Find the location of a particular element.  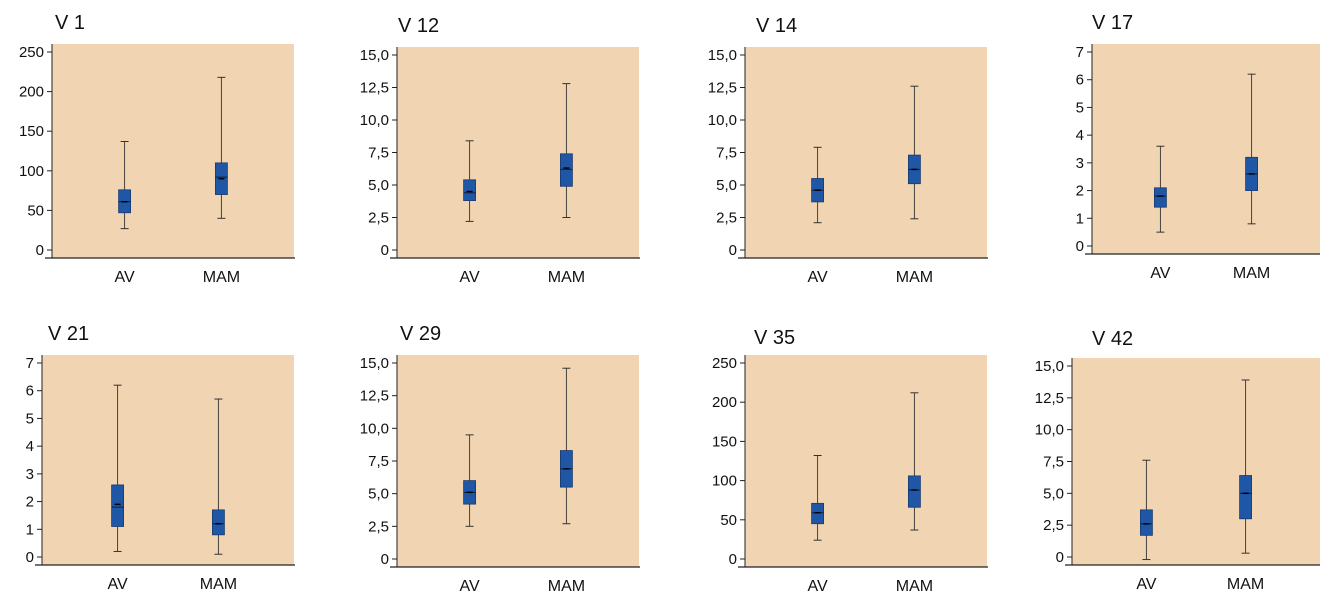

chart-title: V 12 is located at coordinates (418, 26).